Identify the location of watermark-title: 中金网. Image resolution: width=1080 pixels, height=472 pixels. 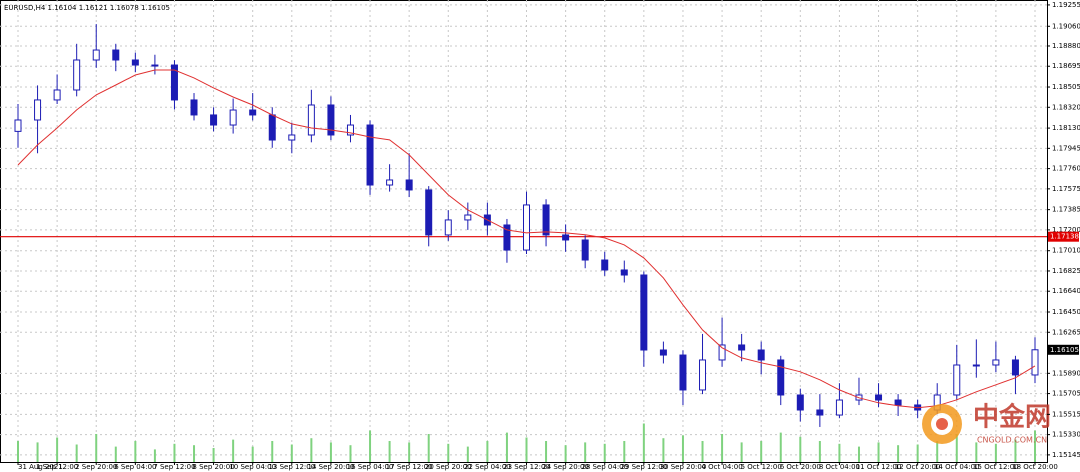
(1012, 417).